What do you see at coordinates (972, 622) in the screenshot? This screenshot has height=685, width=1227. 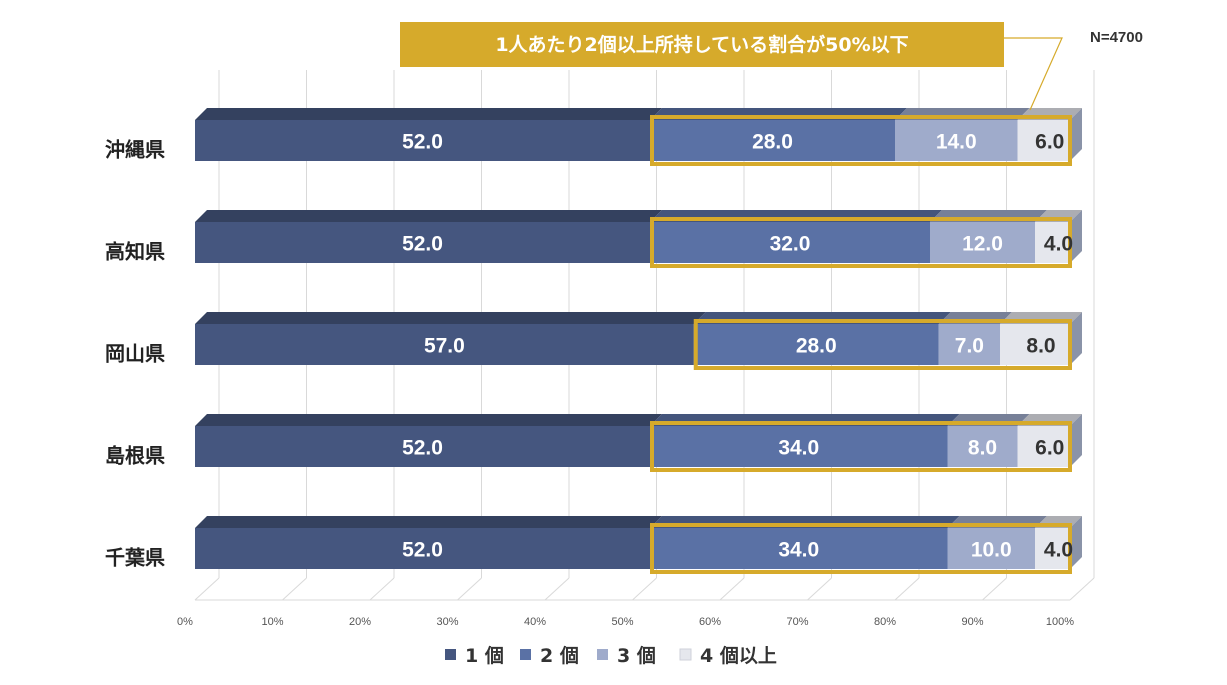 I see `x-tick-label: 90%` at bounding box center [972, 622].